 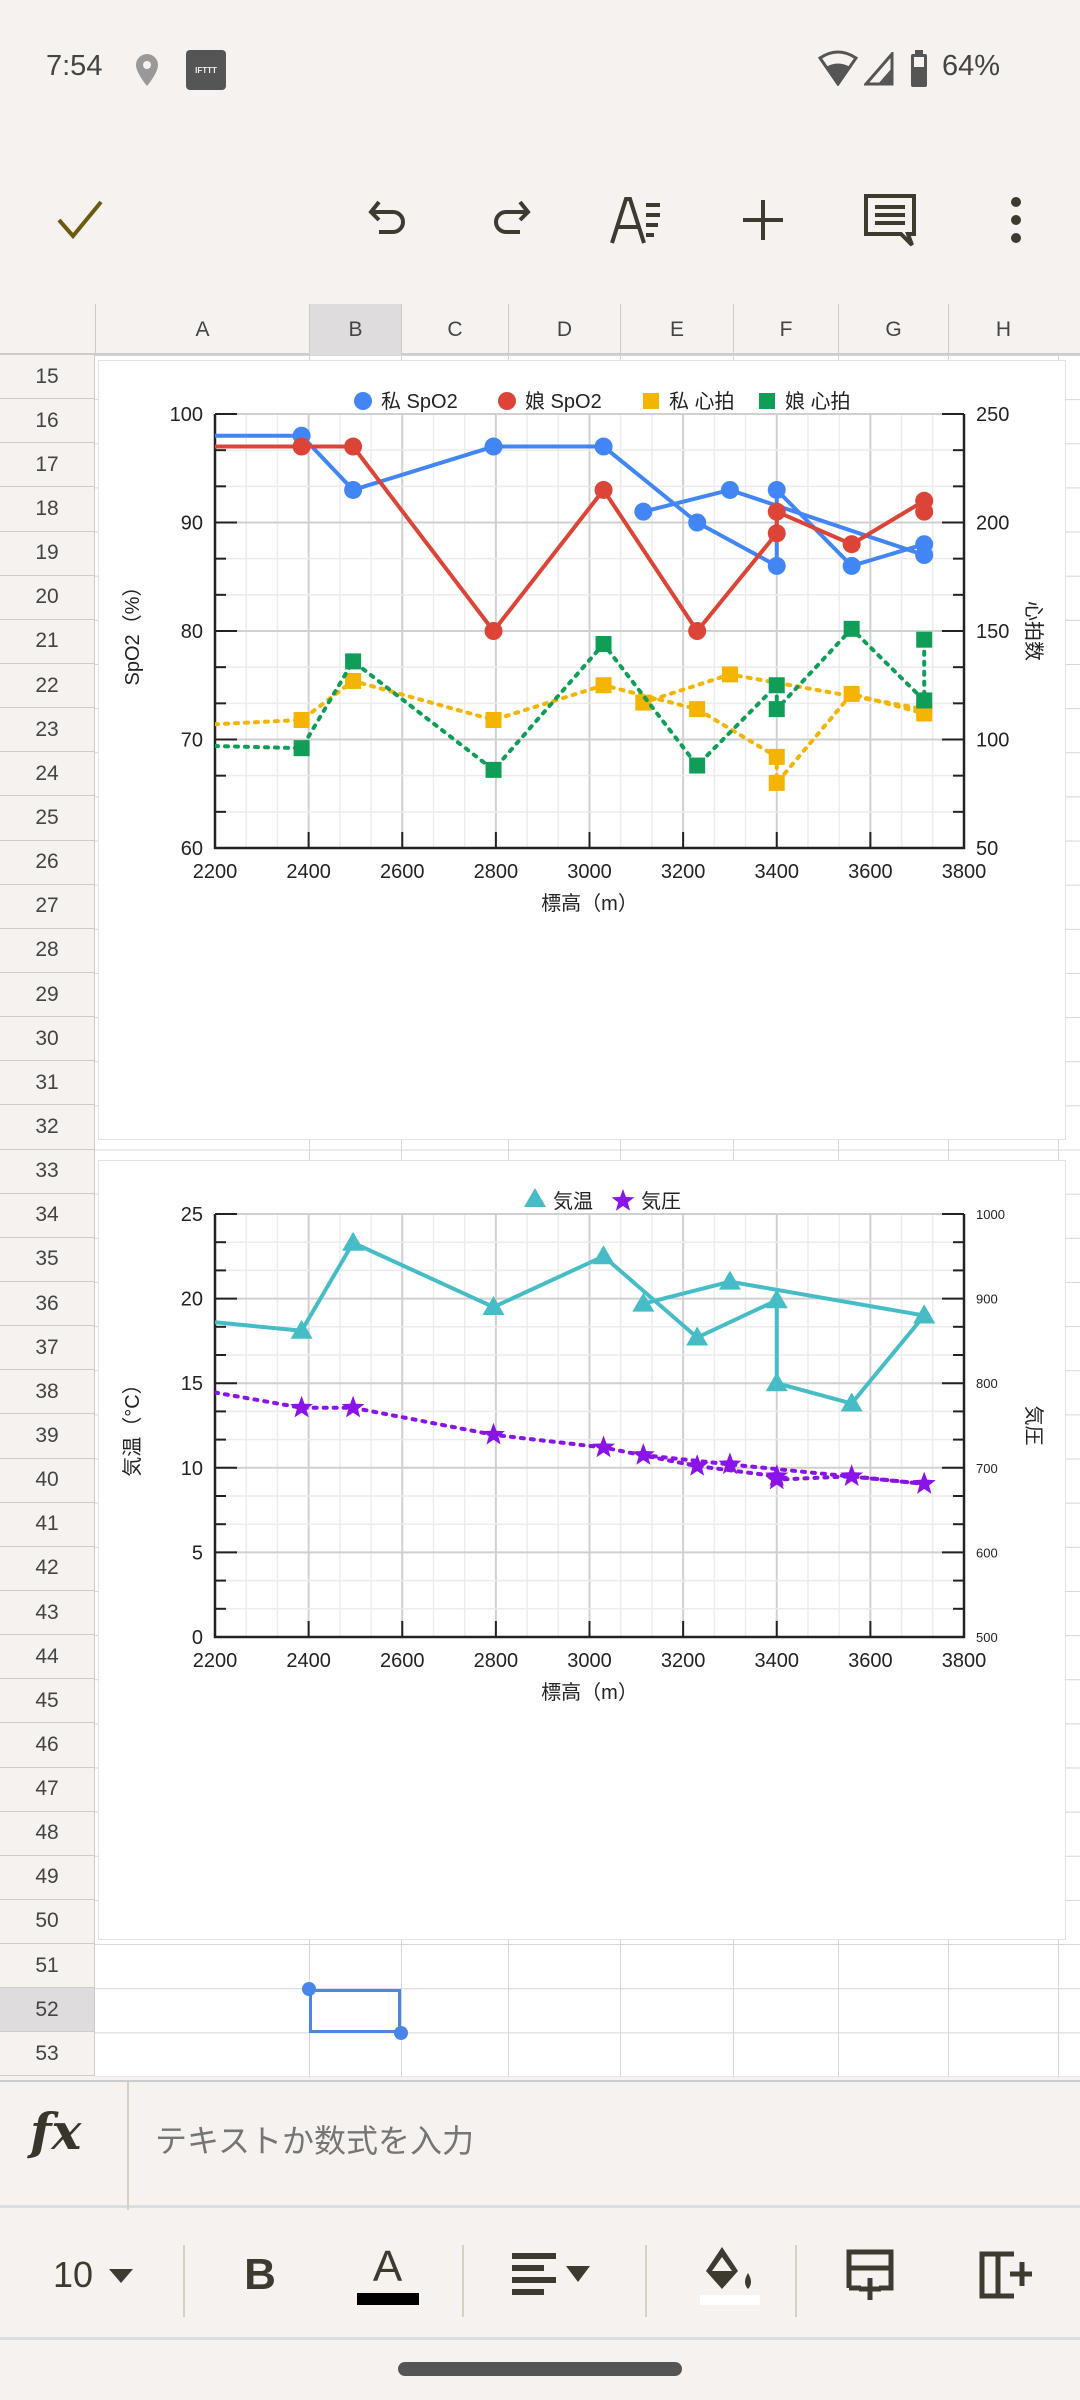 I want to click on row-header: 41, so click(x=47, y=1524).